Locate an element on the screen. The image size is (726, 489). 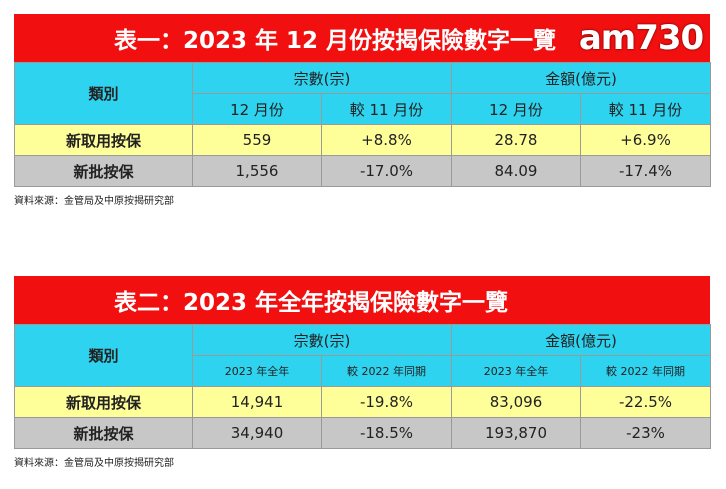
table-1-category-header: 類別 is located at coordinates (103, 93).